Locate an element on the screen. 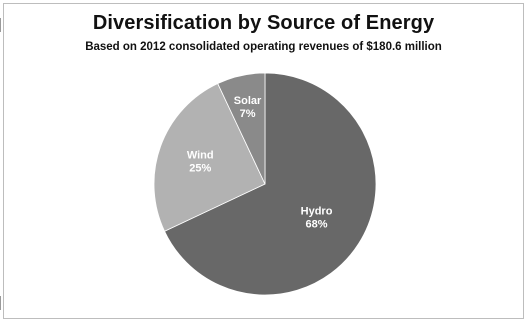 This screenshot has width=530, height=322. slice-category-label: Solar is located at coordinates (248, 101).